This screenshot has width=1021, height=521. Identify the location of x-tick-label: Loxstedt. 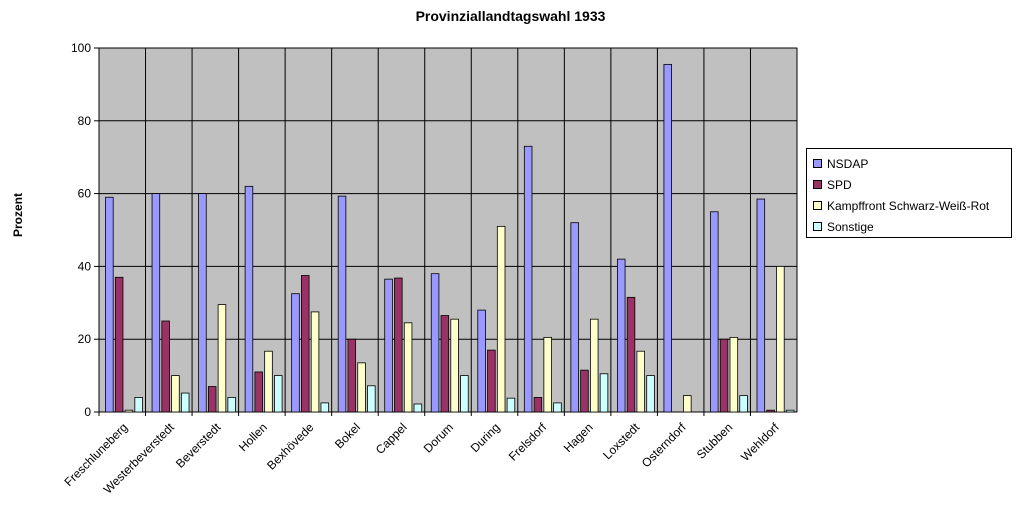
(621, 441).